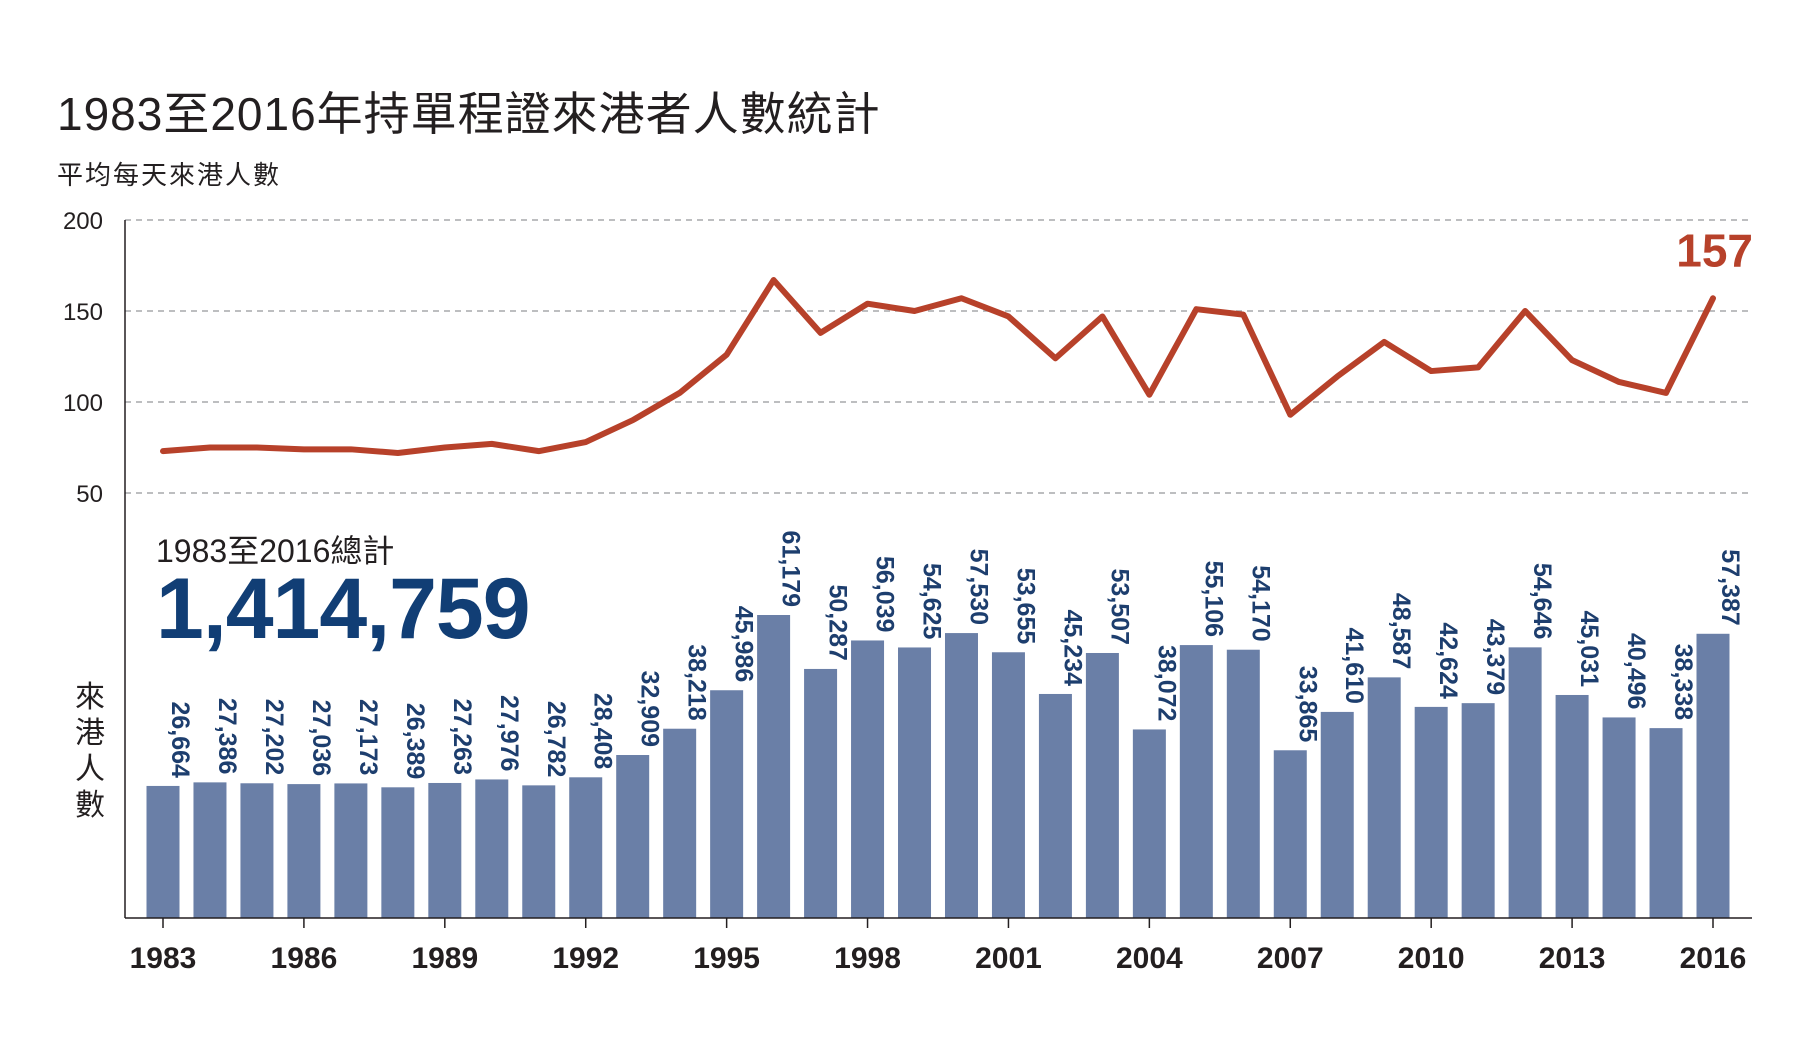 The width and height of the screenshot is (1818, 1051). I want to click on bar-value-label-1997: 50,287, so click(838, 622).